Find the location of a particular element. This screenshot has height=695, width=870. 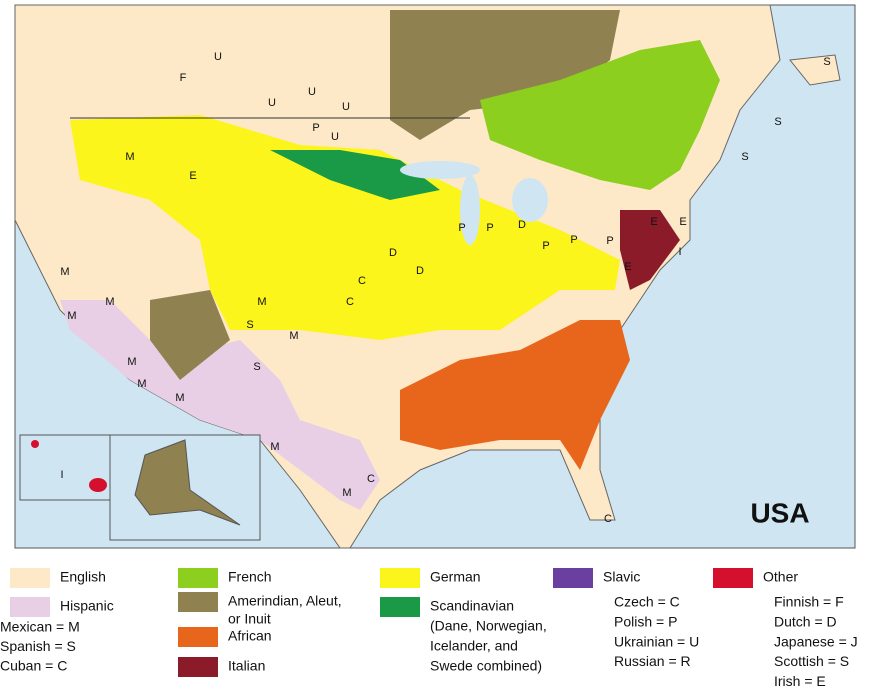

legend-label: African is located at coordinates (250, 636).